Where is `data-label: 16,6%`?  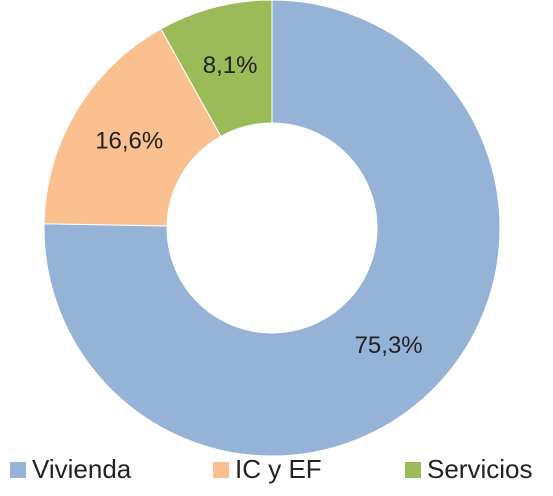 data-label: 16,6% is located at coordinates (129, 141).